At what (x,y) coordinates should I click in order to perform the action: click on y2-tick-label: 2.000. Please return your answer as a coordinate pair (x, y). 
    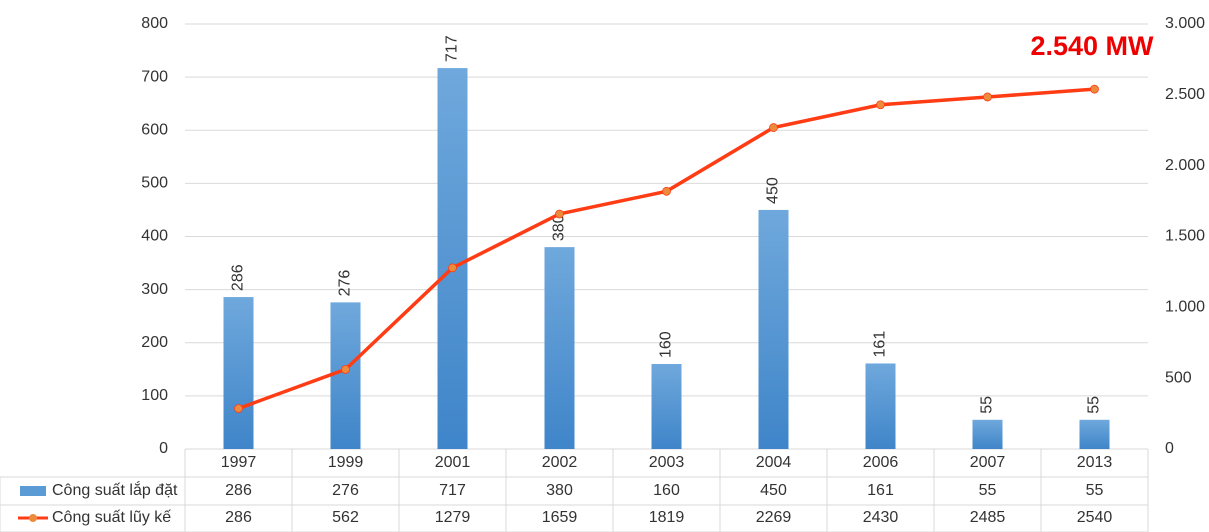
    Looking at the image, I should click on (1185, 165).